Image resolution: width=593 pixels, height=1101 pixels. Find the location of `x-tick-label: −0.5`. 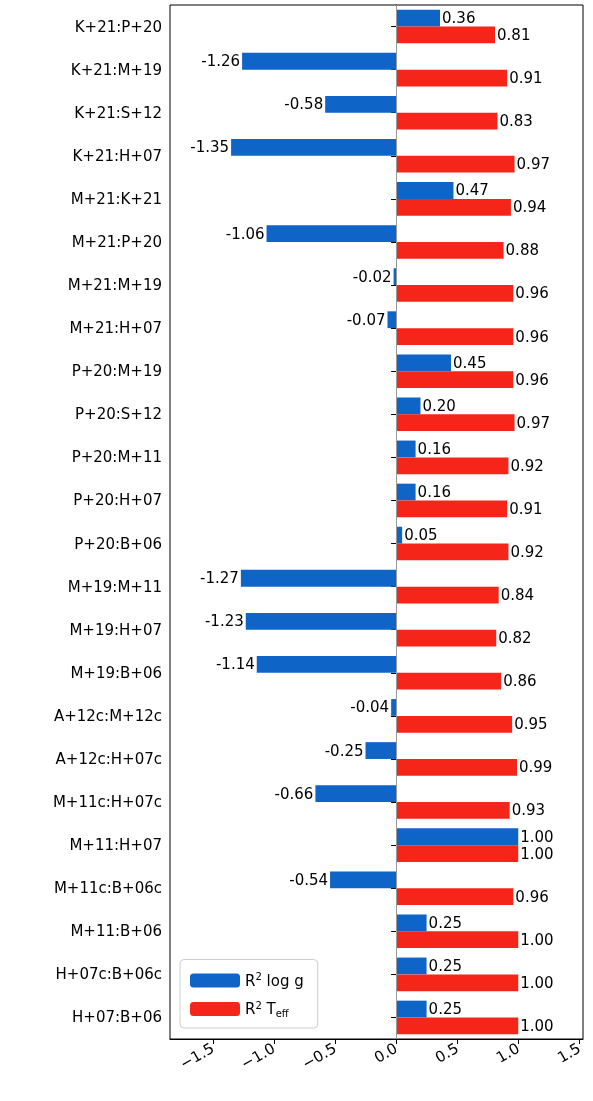

x-tick-label: −0.5 is located at coordinates (319, 1056).